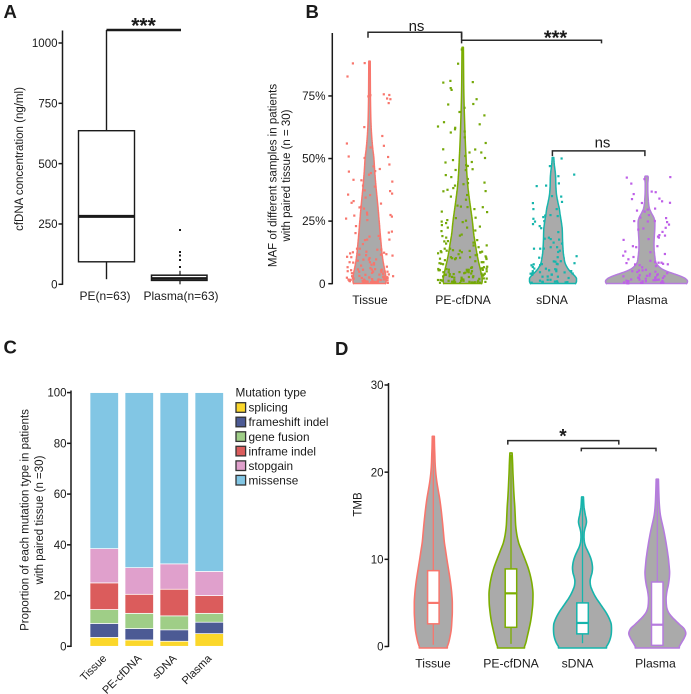  Describe the element at coordinates (377, 560) in the screenshot. I see `svg-text: 10` at that location.